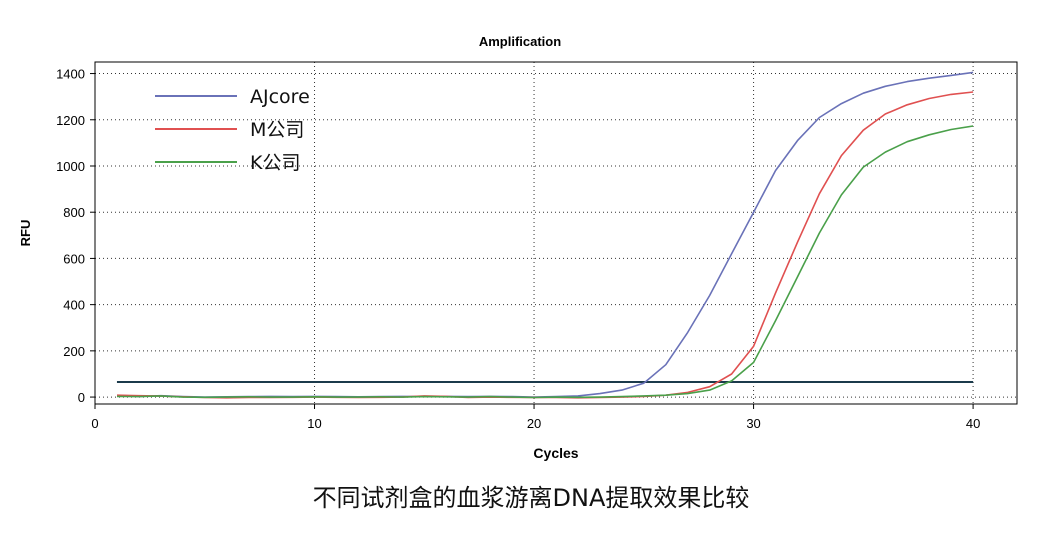 The width and height of the screenshot is (1062, 543). What do you see at coordinates (314, 423) in the screenshot?
I see `x-tick-label: 10` at bounding box center [314, 423].